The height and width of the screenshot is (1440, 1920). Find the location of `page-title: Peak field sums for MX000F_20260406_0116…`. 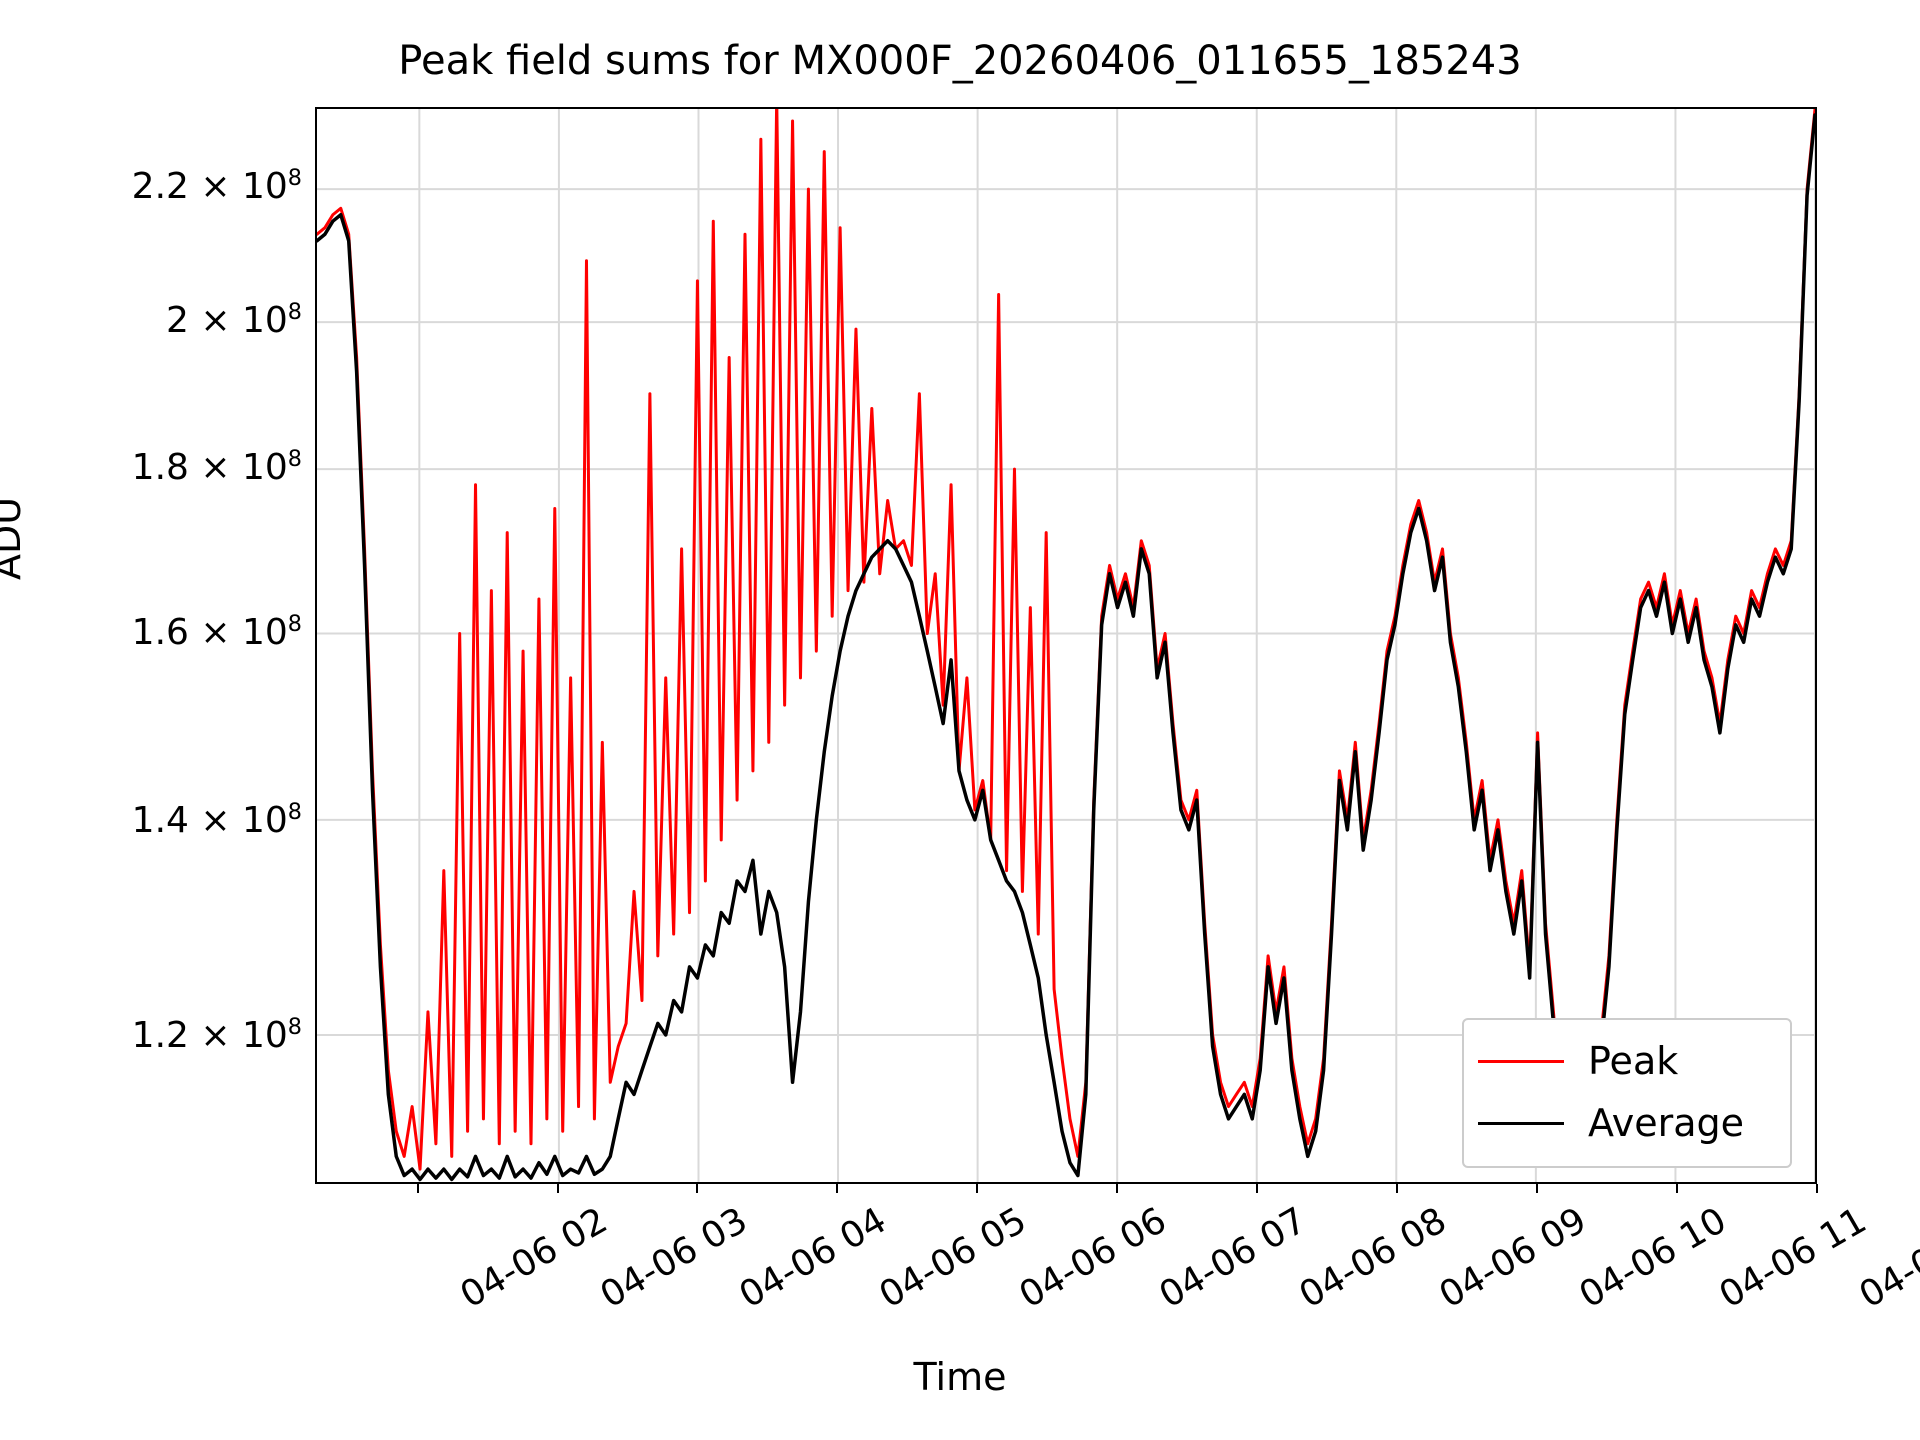

page-title: Peak field sums for MX000F_20260406_0116… is located at coordinates (960, 61).